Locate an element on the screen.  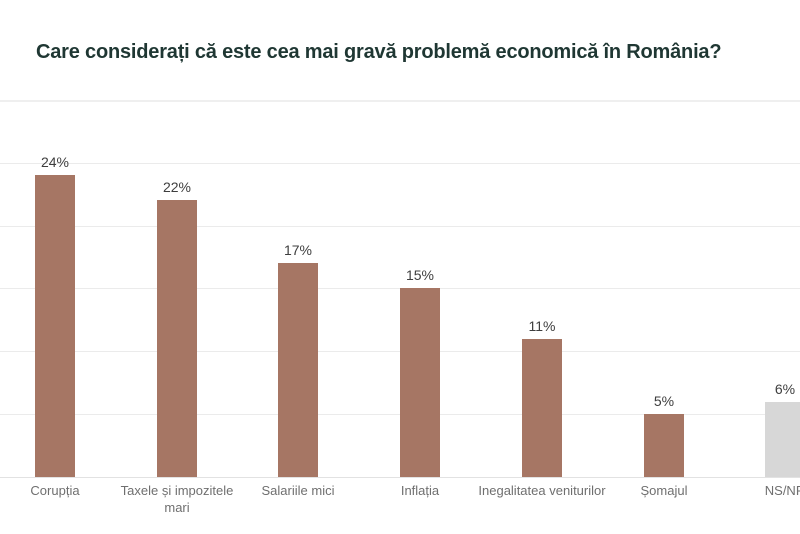
gridline-25-percent is located at coordinates (400, 163).